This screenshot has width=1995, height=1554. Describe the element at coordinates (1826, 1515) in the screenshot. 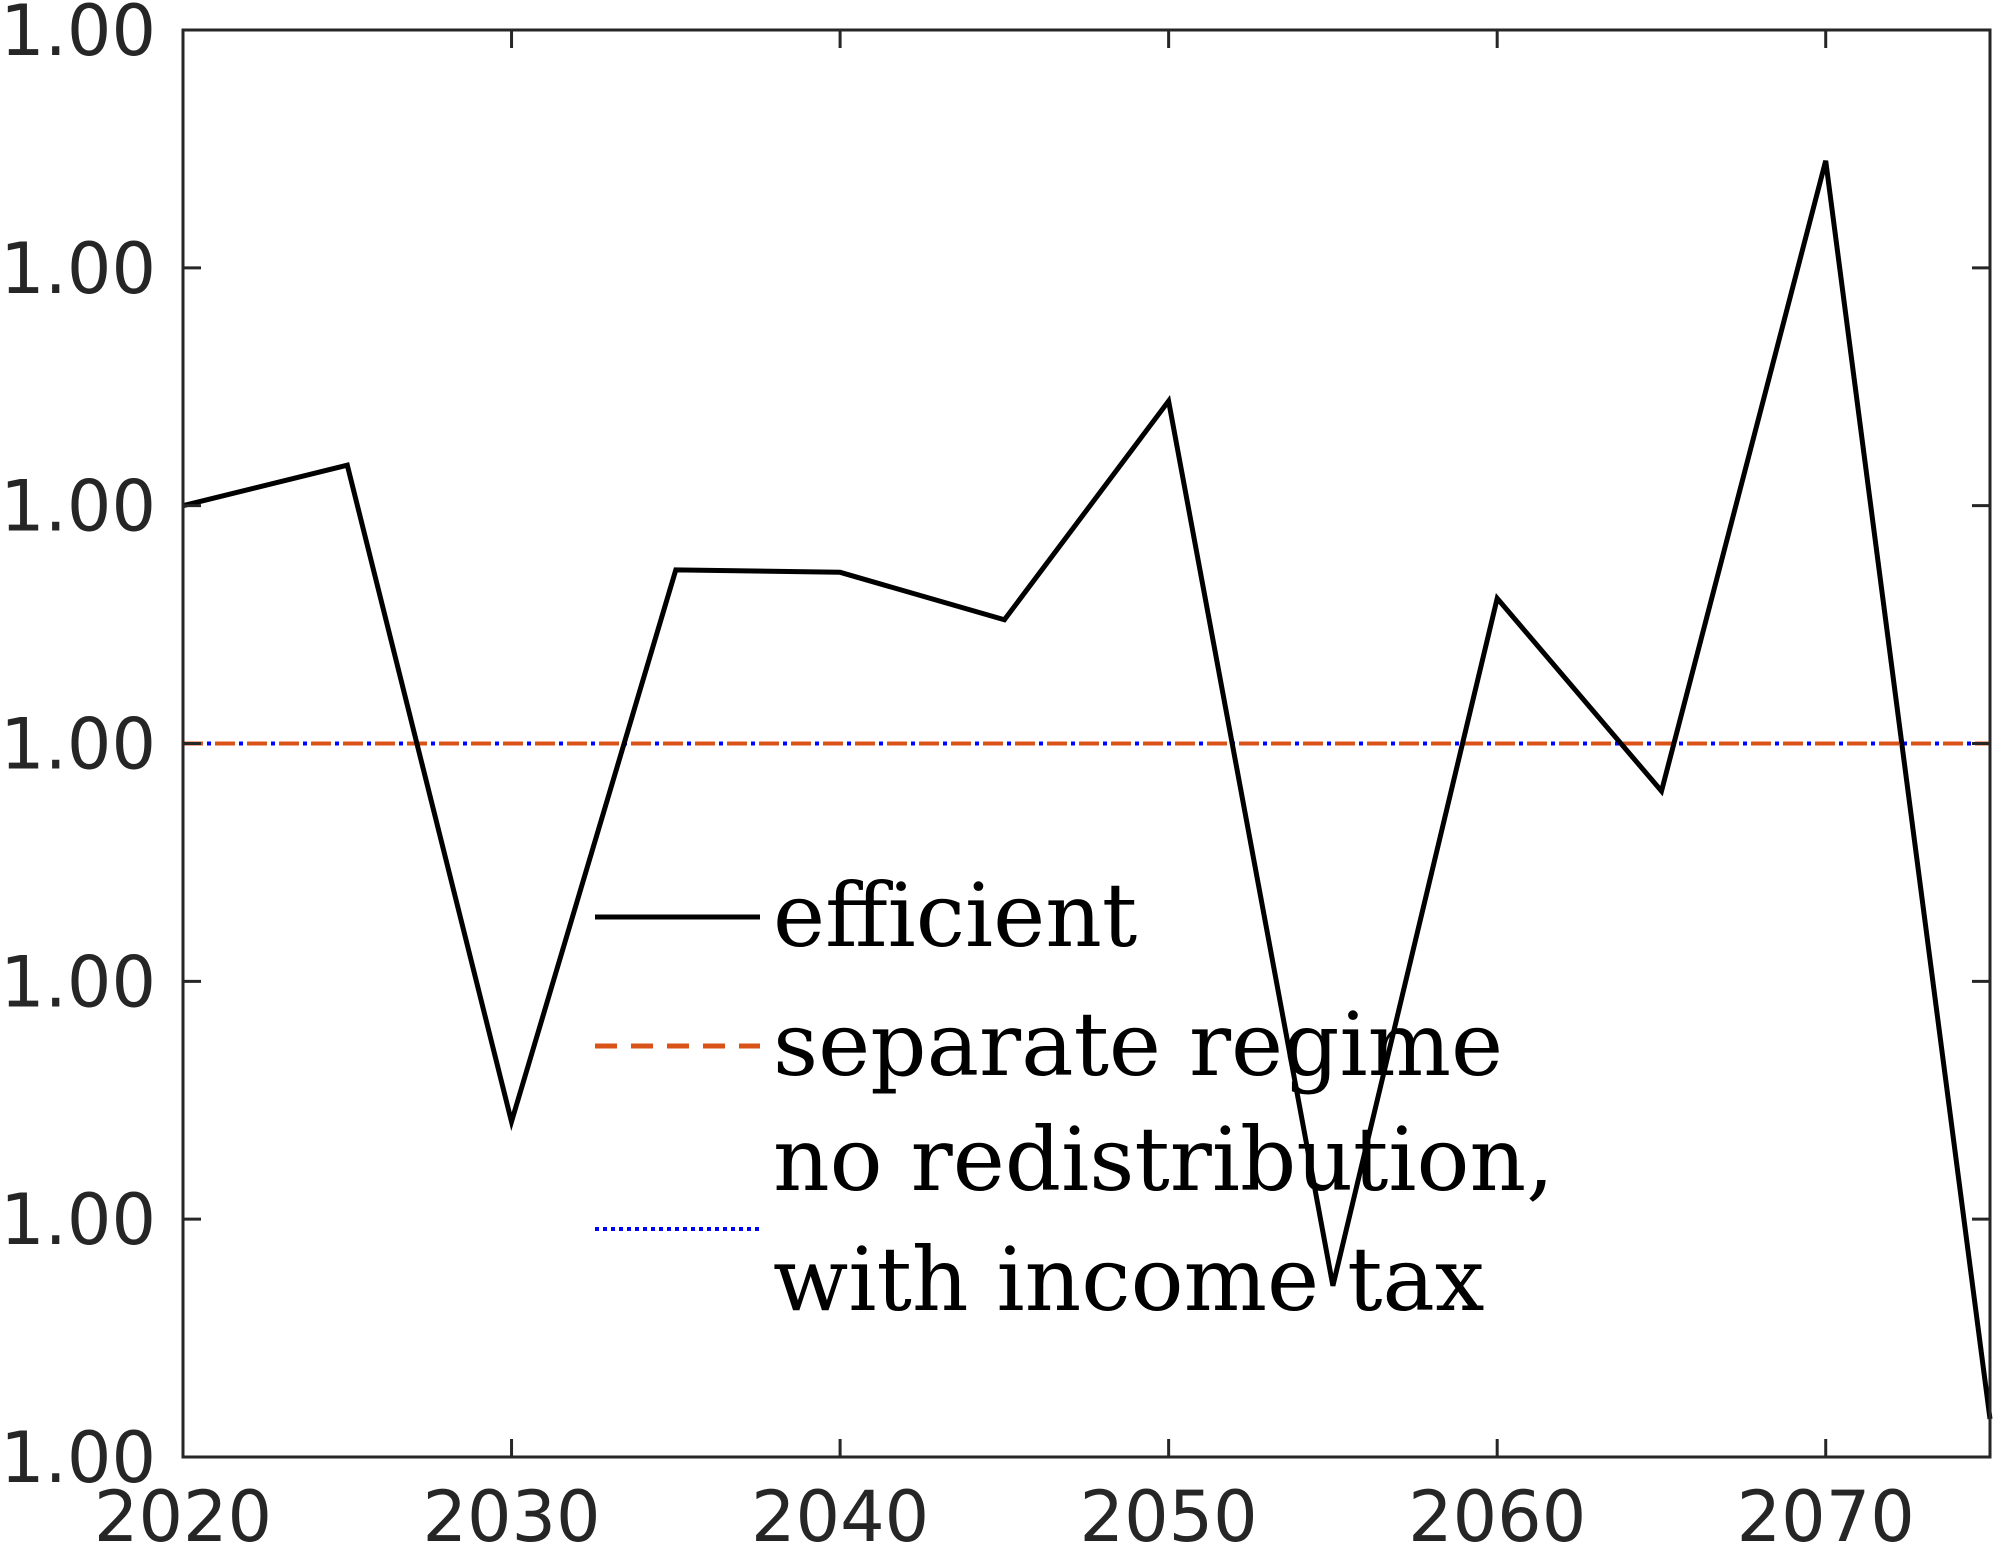

I see `x-tick-label: 2070` at that location.